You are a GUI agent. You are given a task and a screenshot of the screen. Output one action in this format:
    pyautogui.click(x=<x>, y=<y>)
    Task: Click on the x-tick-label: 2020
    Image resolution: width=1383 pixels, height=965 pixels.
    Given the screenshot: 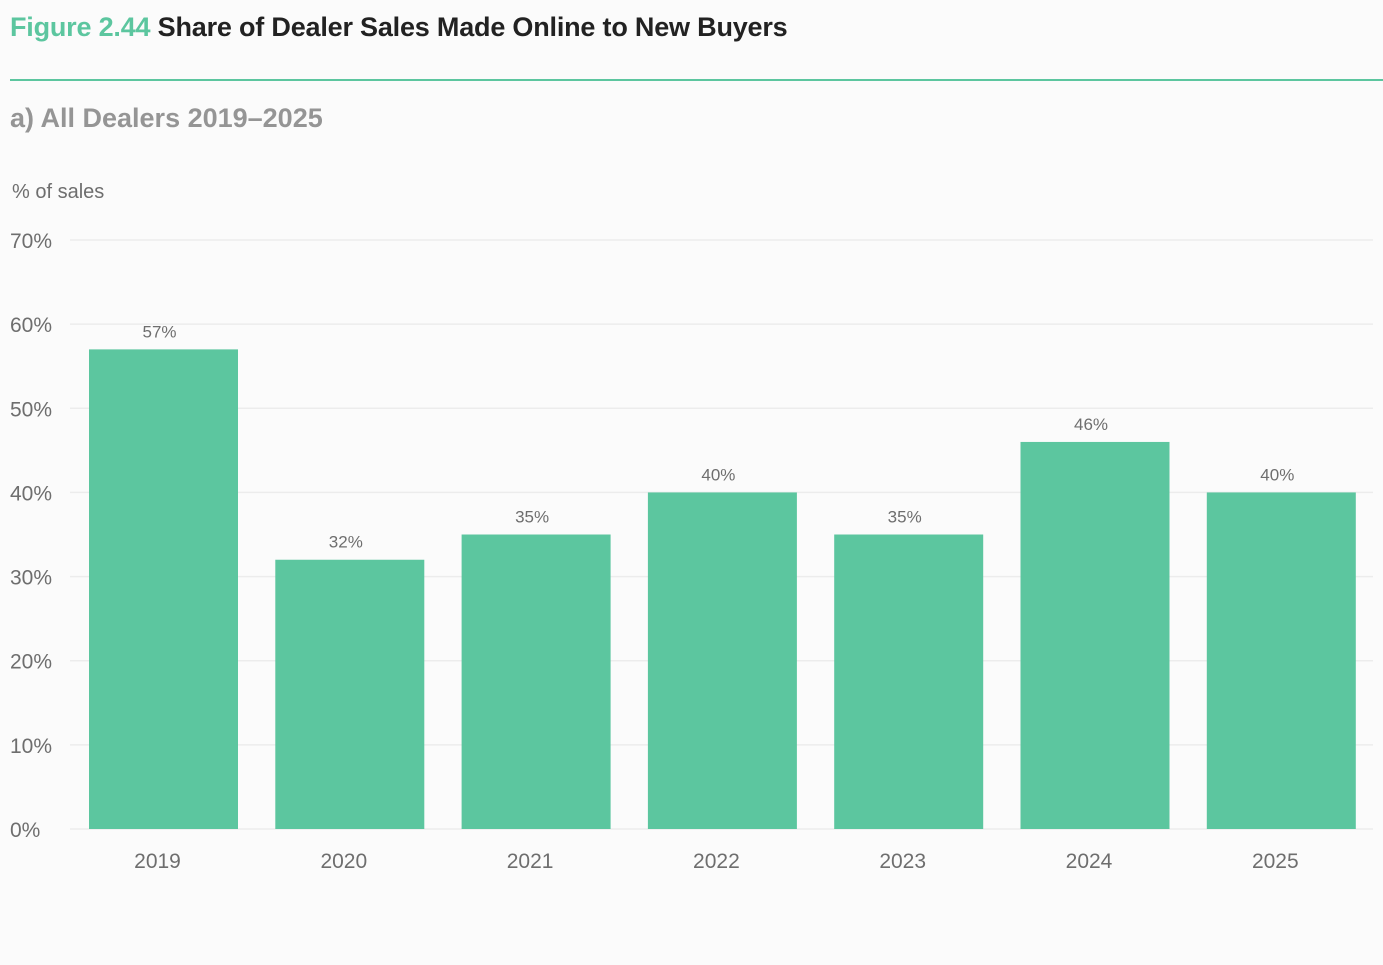 What is the action you would take?
    pyautogui.click(x=343, y=861)
    